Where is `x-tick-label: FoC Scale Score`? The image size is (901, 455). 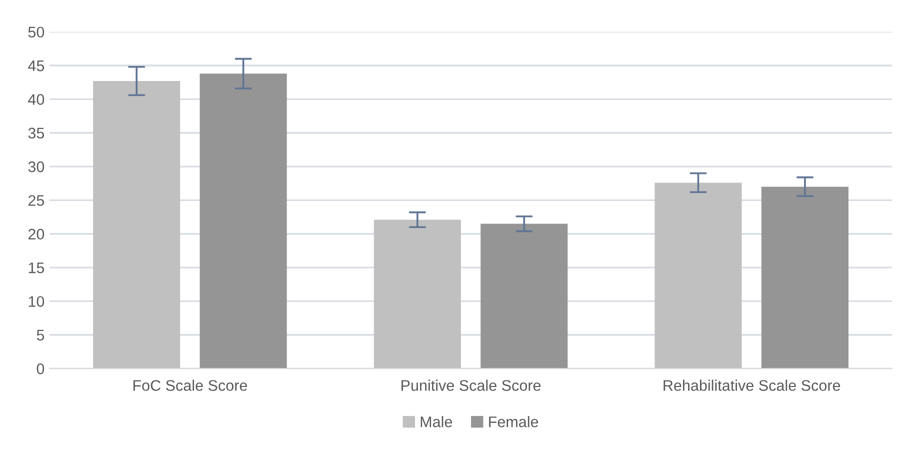 x-tick-label: FoC Scale Score is located at coordinates (190, 385).